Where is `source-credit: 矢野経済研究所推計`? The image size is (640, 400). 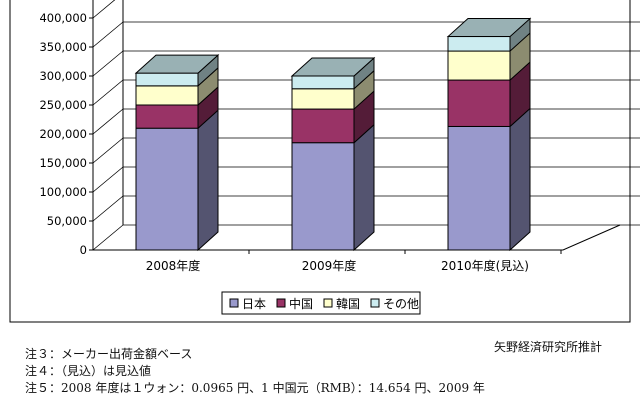 source-credit: 矢野経済研究所推計 is located at coordinates (548, 347).